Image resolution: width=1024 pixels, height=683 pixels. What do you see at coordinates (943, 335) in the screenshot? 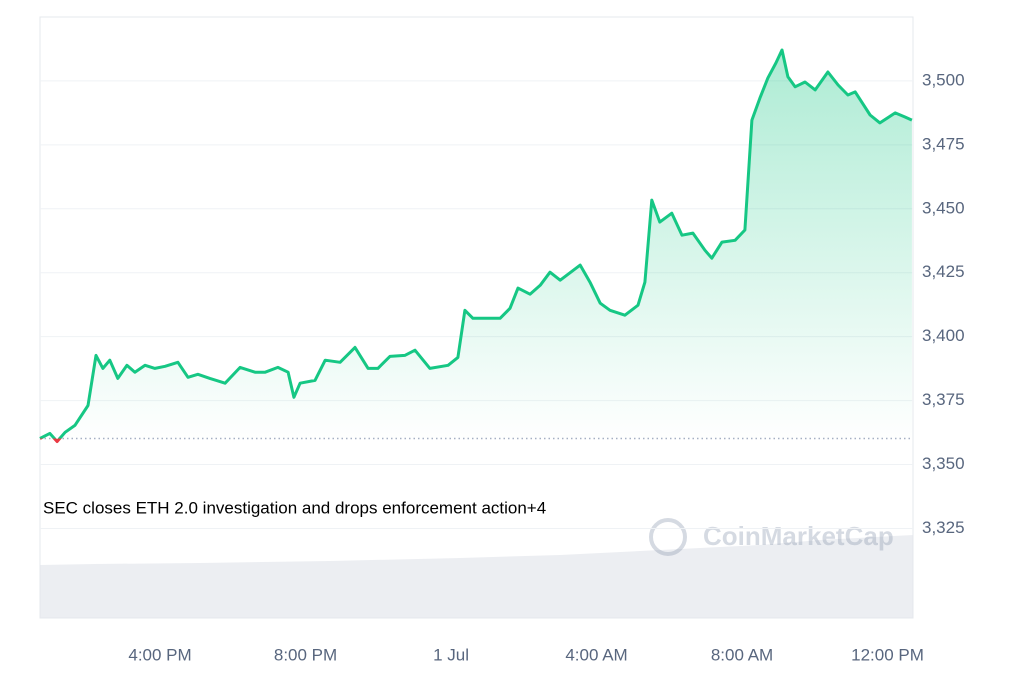
I see `y-tick-label: 3,400` at bounding box center [943, 335].